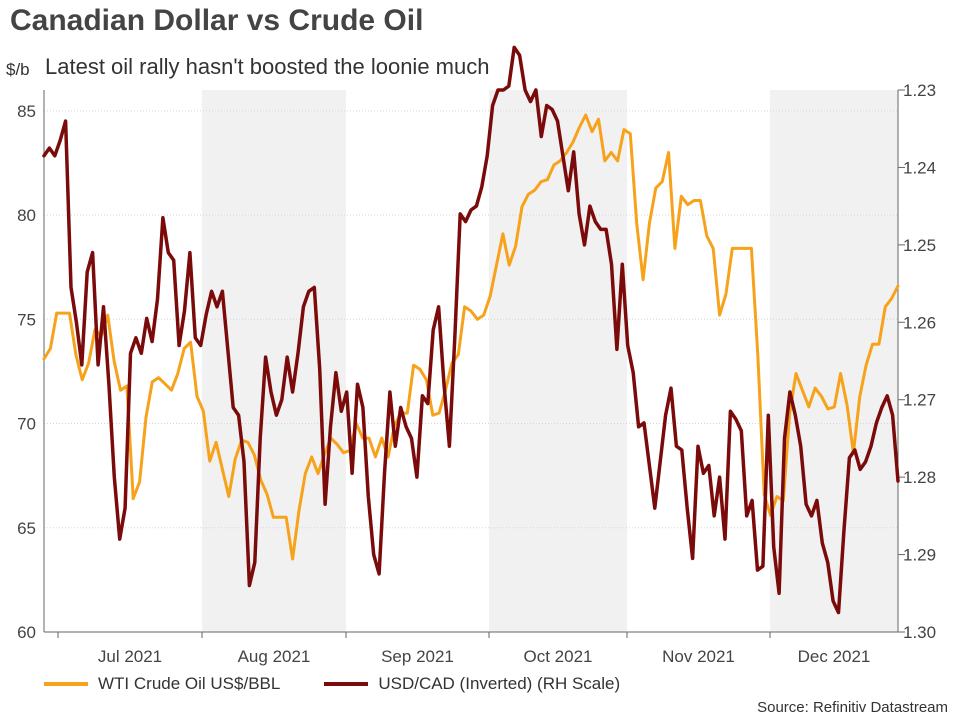 This screenshot has height=720, width=960. I want to click on shaded-band-oct-2021, so click(558, 361).